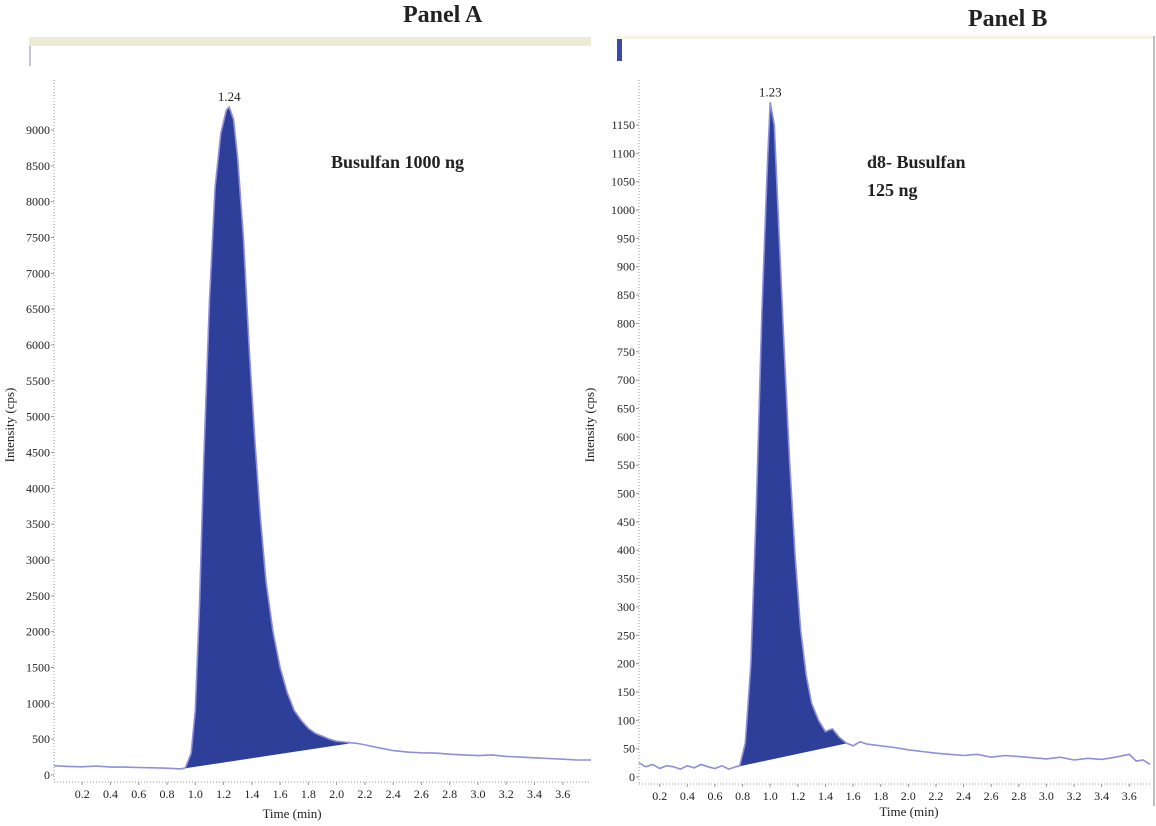  What do you see at coordinates (38, 560) in the screenshot?
I see `panel-a-y-tick-label: 3000` at bounding box center [38, 560].